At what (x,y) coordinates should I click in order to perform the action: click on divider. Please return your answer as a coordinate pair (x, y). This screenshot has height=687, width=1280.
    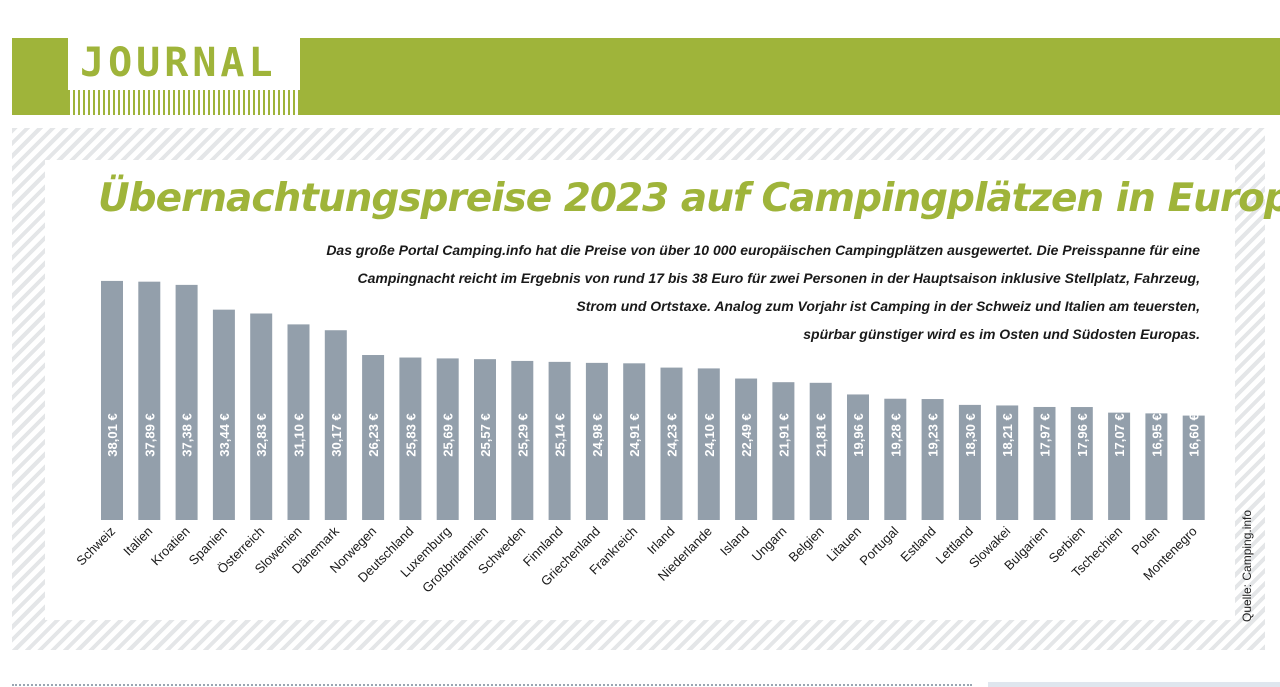
    Looking at the image, I should click on (492, 685).